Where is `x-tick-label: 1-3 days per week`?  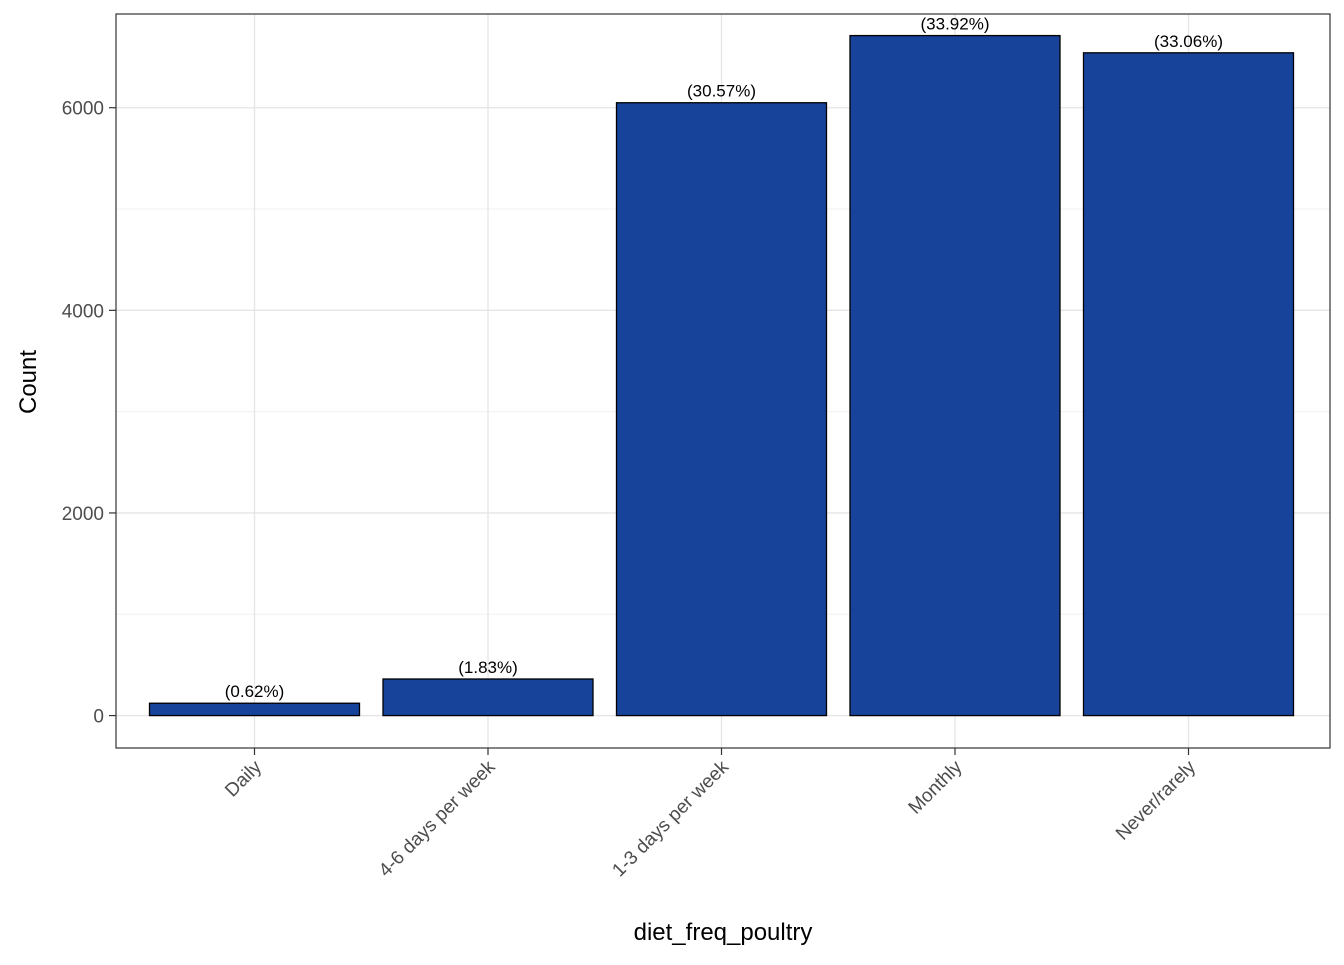
x-tick-label: 1-3 days per week is located at coordinates (670, 818).